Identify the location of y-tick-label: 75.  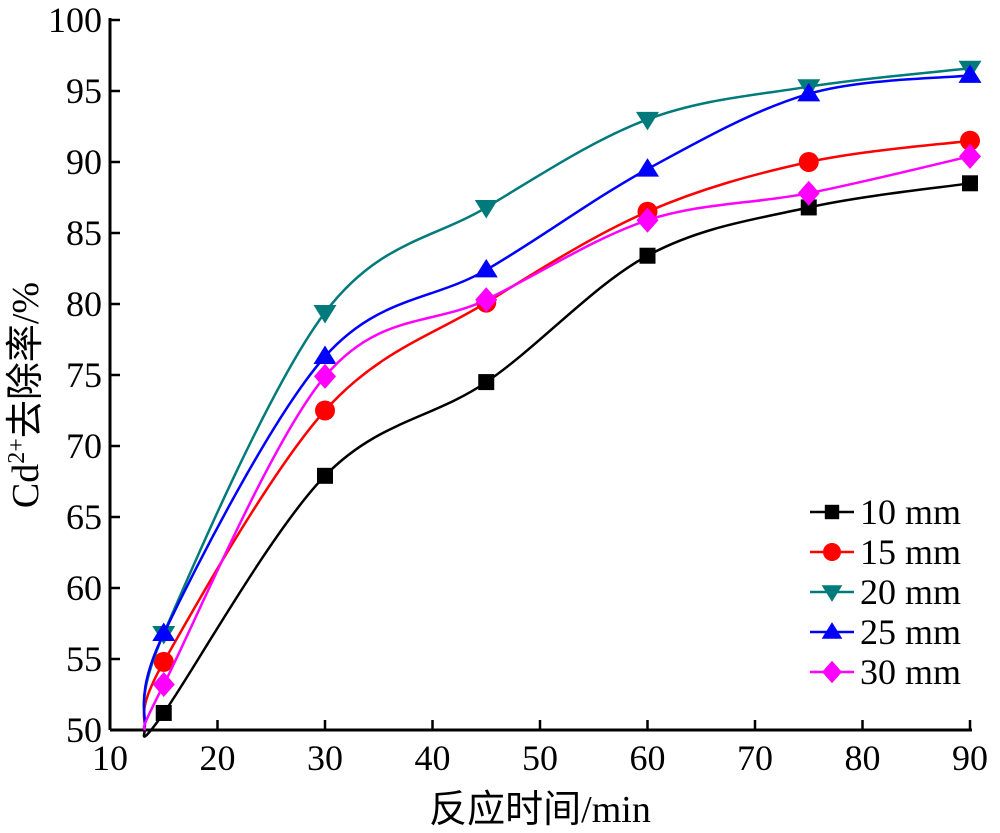
(84, 375).